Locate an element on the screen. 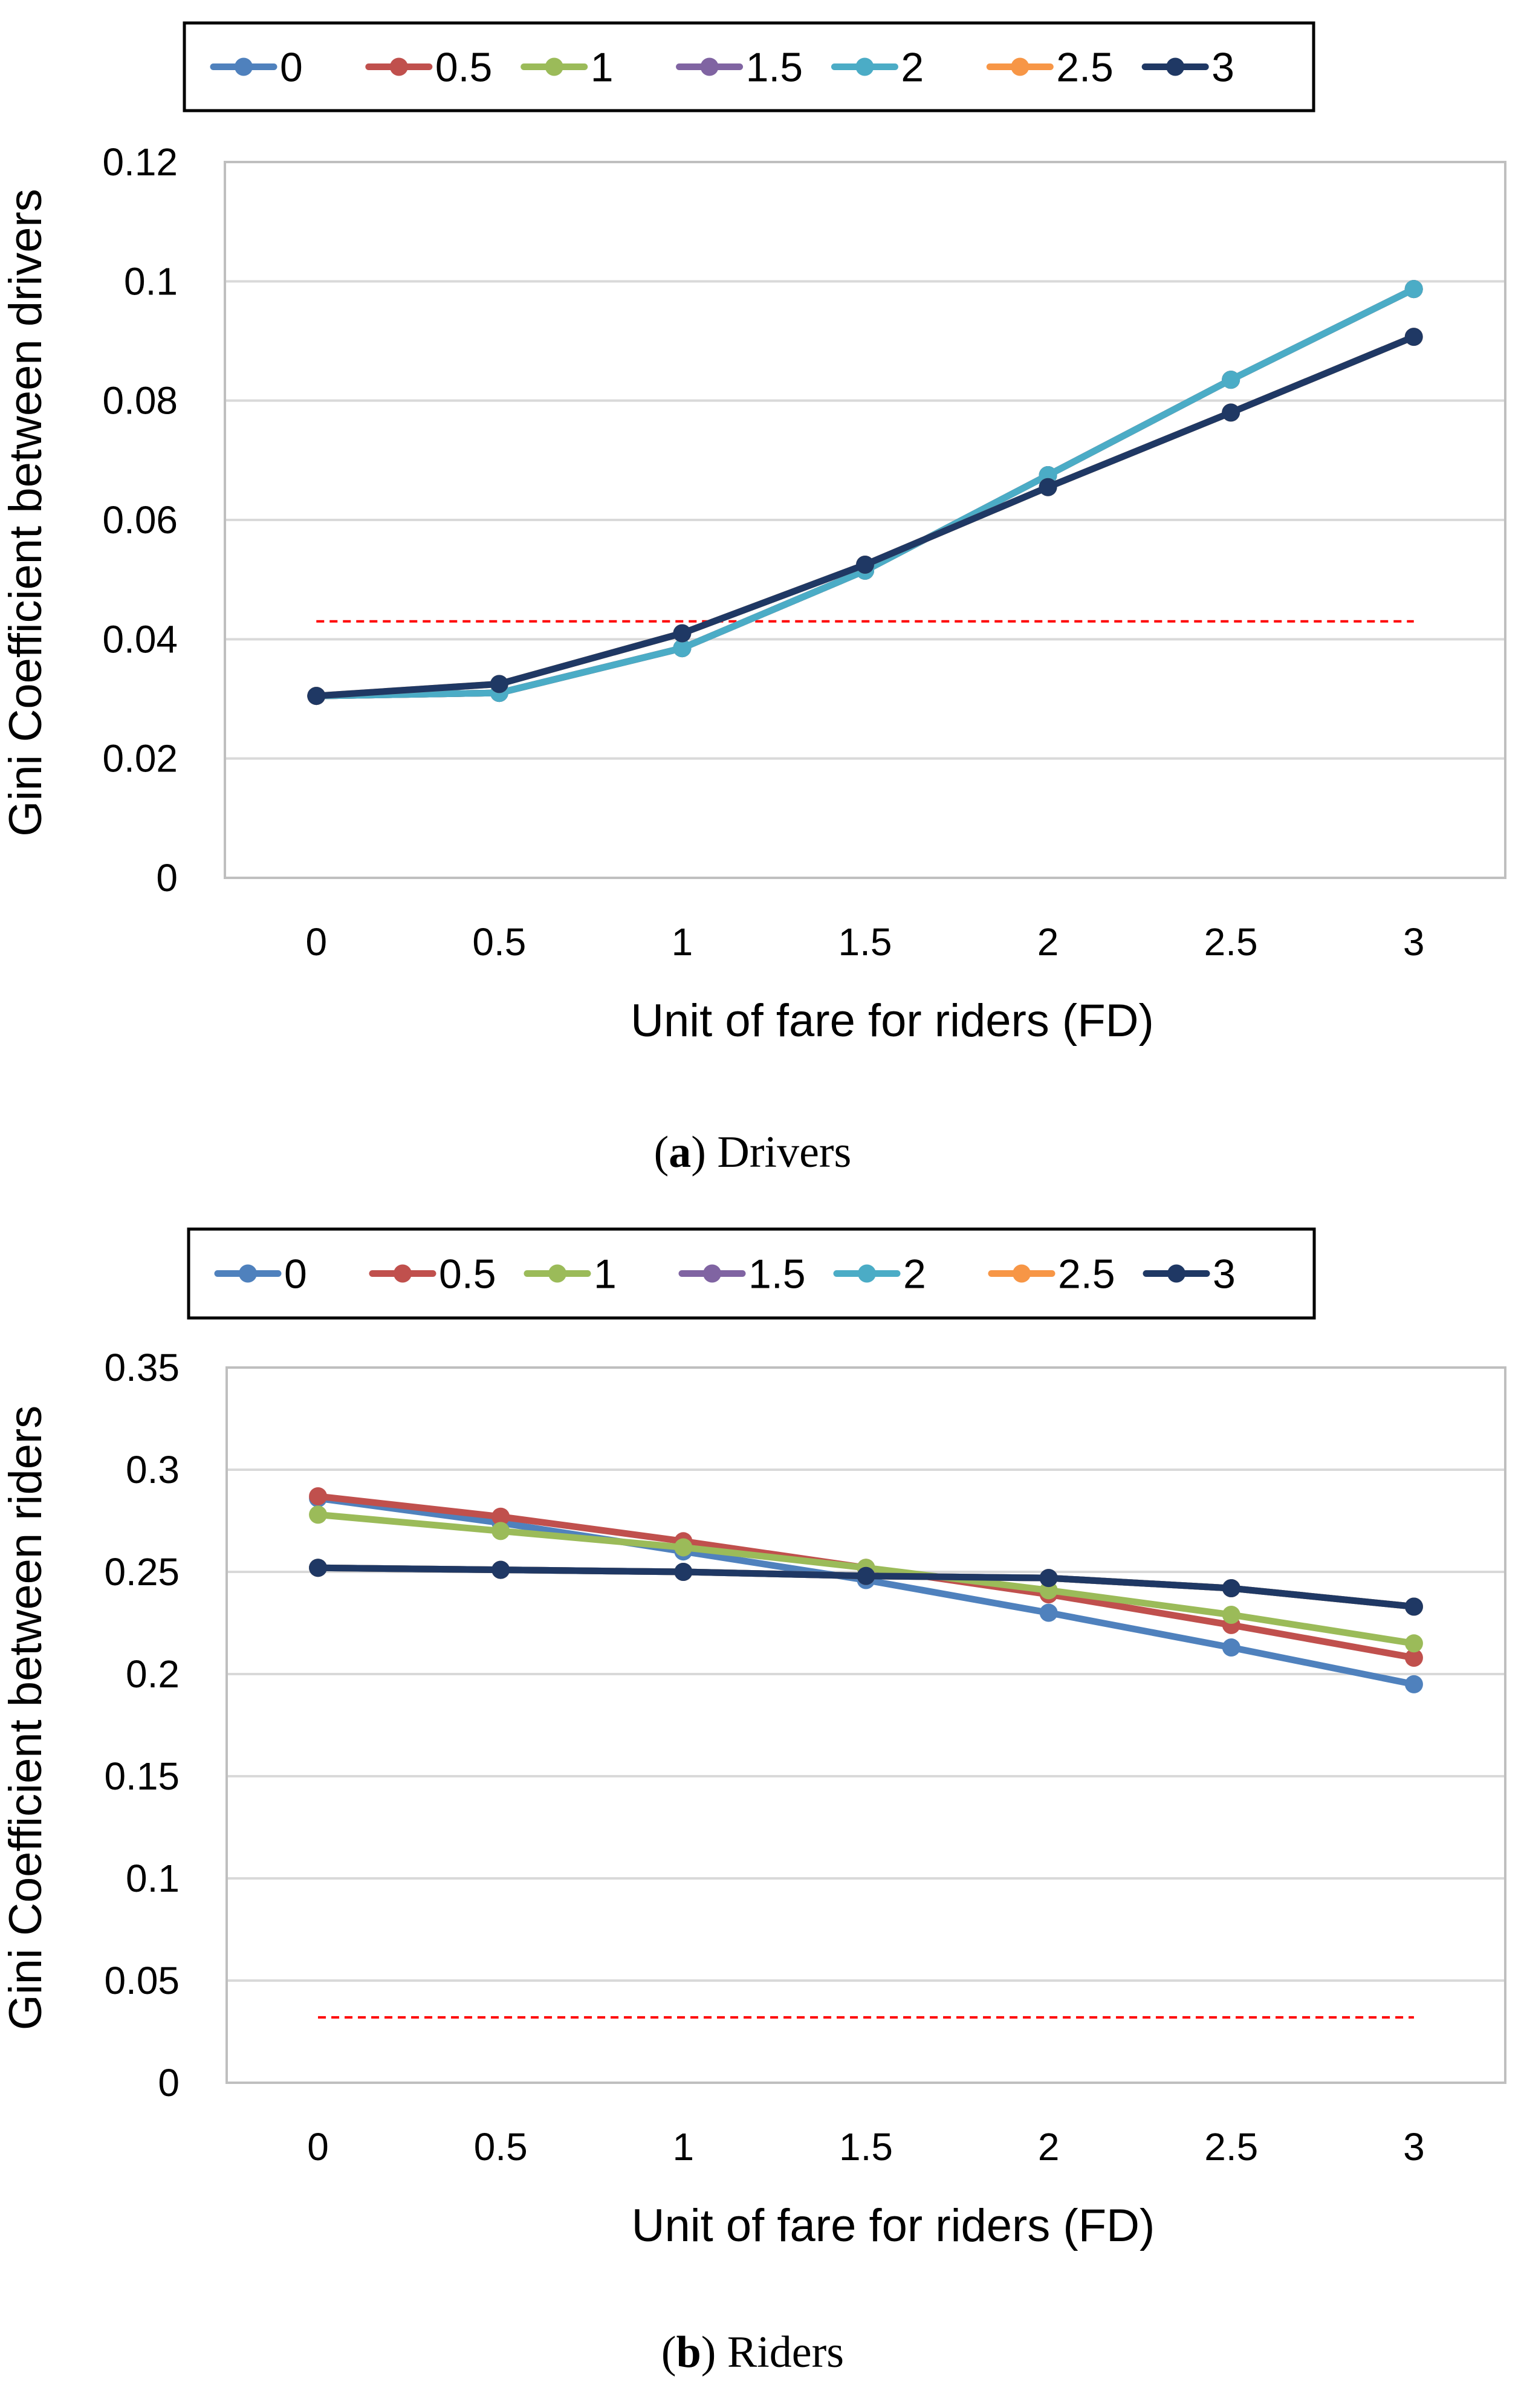 Image resolution: width=1524 pixels, height=2408 pixels. riders-y-tick-label: 0.2 is located at coordinates (153, 1674).